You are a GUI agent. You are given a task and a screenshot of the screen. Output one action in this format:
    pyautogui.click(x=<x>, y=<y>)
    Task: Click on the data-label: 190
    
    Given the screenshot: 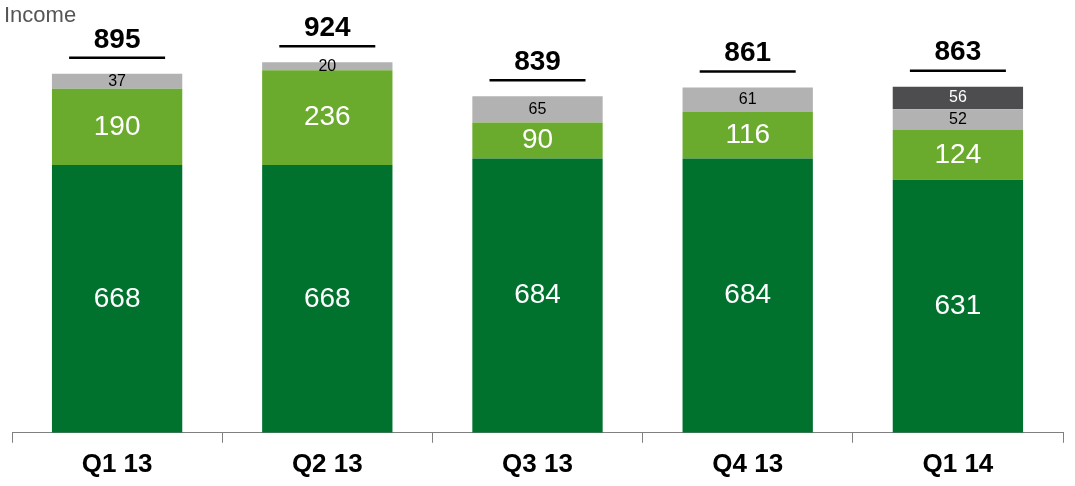 What is the action you would take?
    pyautogui.click(x=117, y=125)
    